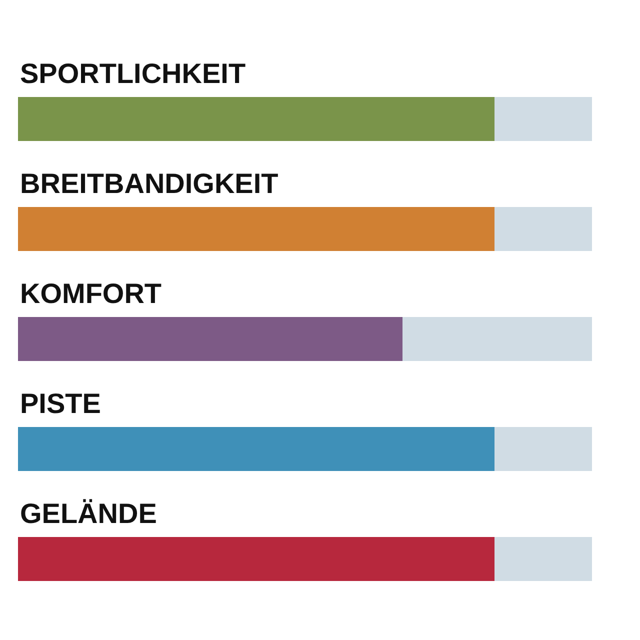  I want to click on y-tick-label: SPORTLICHKEIT, so click(133, 73).